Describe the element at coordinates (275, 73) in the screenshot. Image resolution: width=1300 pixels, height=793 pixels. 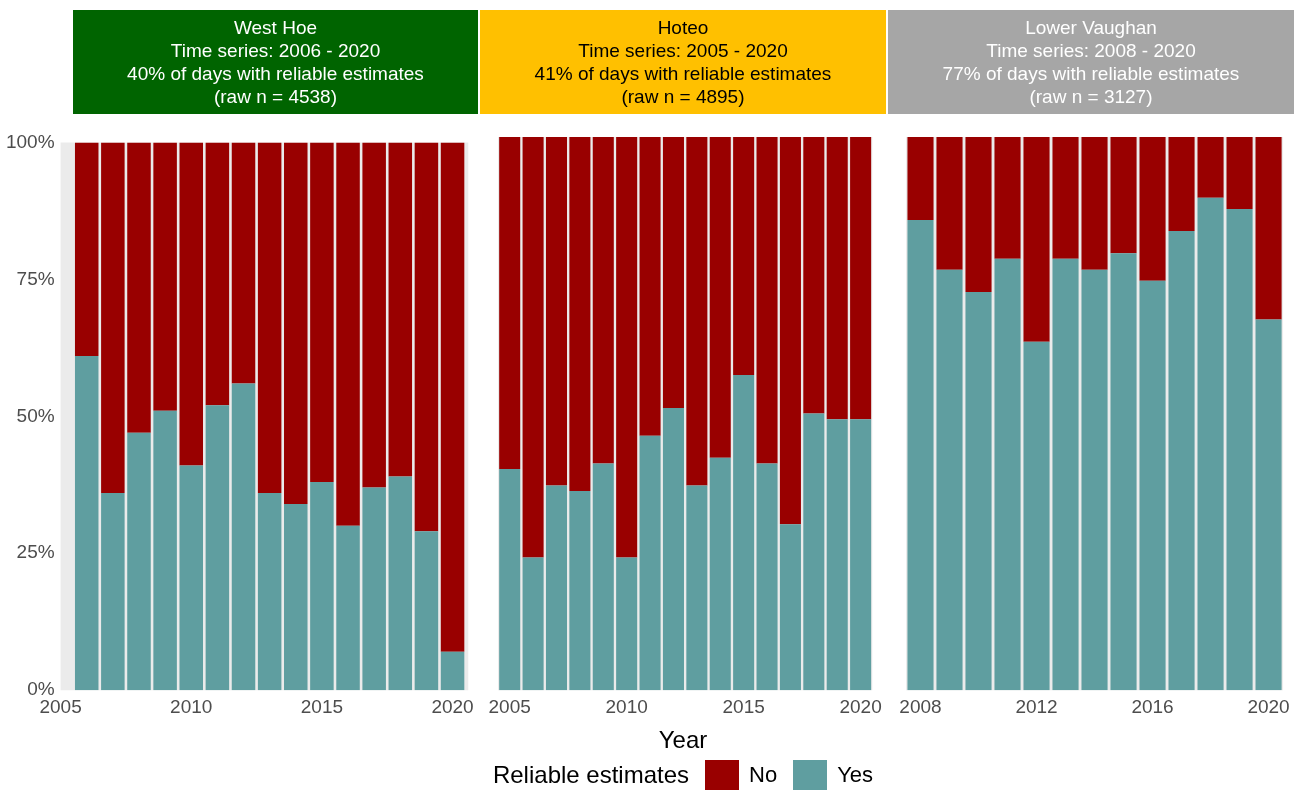
I see `chart-subtitle: Time series: 2006 - 2020 40% of days with reliable estimates (raw n = 4538)` at that location.